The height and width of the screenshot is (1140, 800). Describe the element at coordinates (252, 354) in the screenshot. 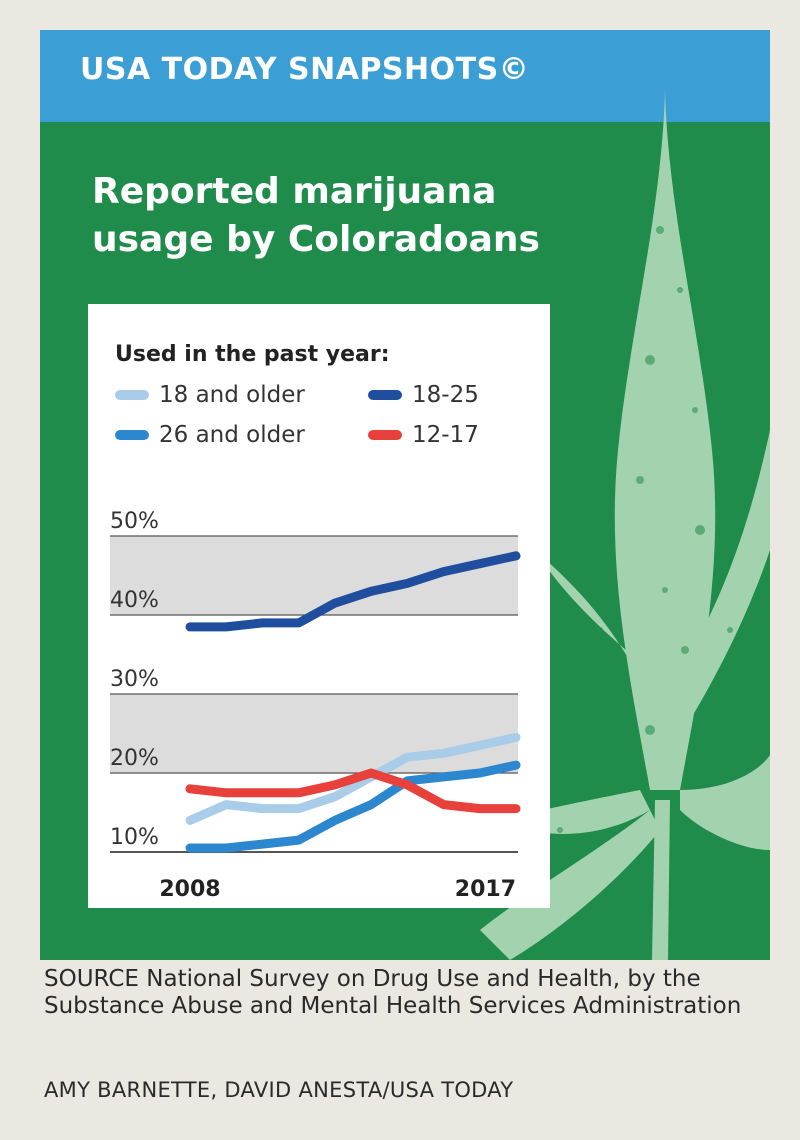

I see `chart-subtitle: Used in the past year:` at that location.